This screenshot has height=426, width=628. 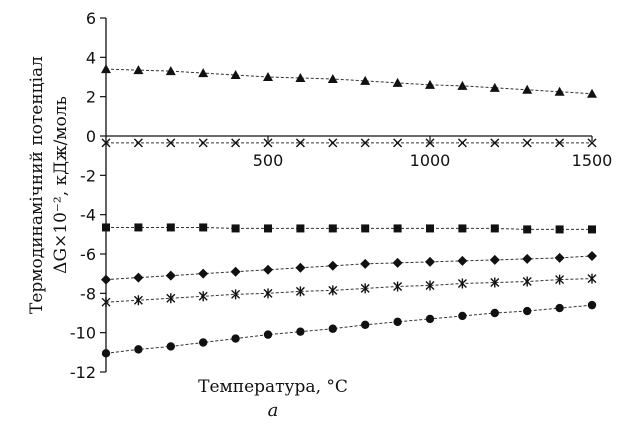 I want to click on y-tick-label: 6, so click(x=91, y=18).